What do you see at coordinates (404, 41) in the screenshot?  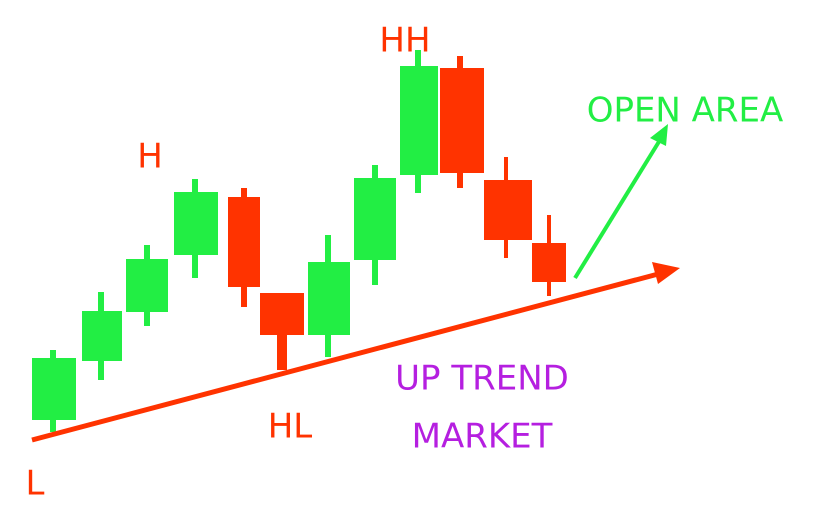 I see `label-higher-high: HH` at bounding box center [404, 41].